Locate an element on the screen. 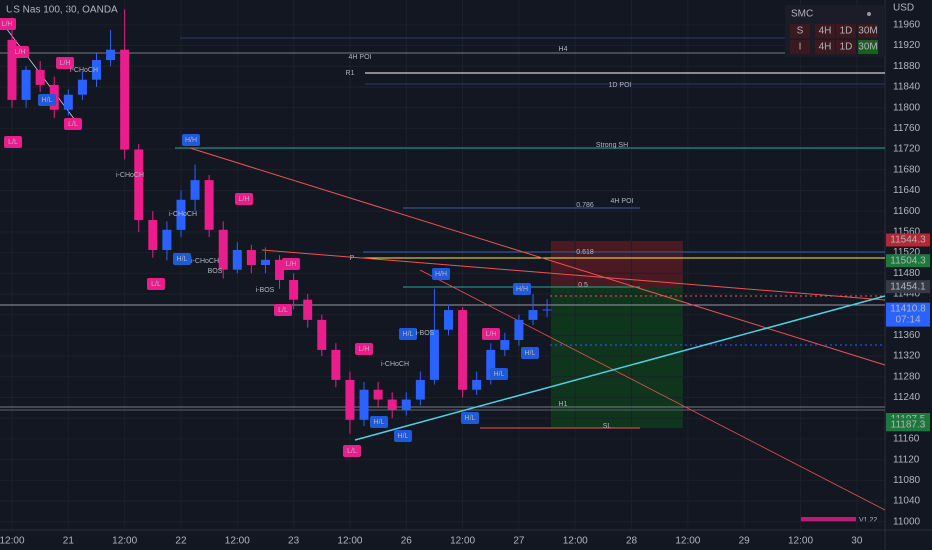 The height and width of the screenshot is (550, 932). y-tick-label: 11560 is located at coordinates (907, 232).